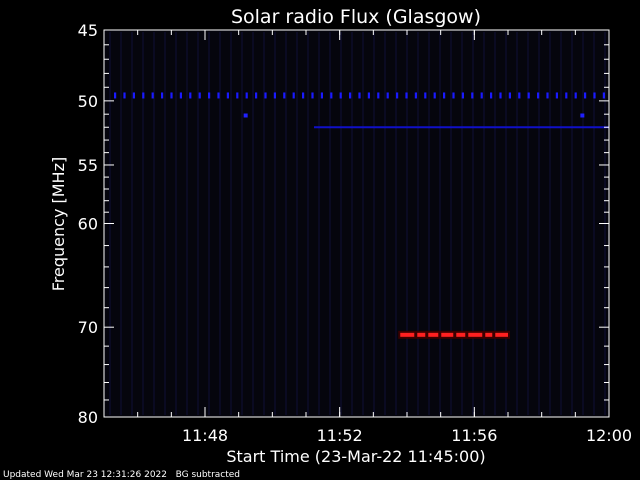 The image size is (640, 480). What do you see at coordinates (461, 127) in the screenshot?
I see `horizontal-band` at bounding box center [461, 127].